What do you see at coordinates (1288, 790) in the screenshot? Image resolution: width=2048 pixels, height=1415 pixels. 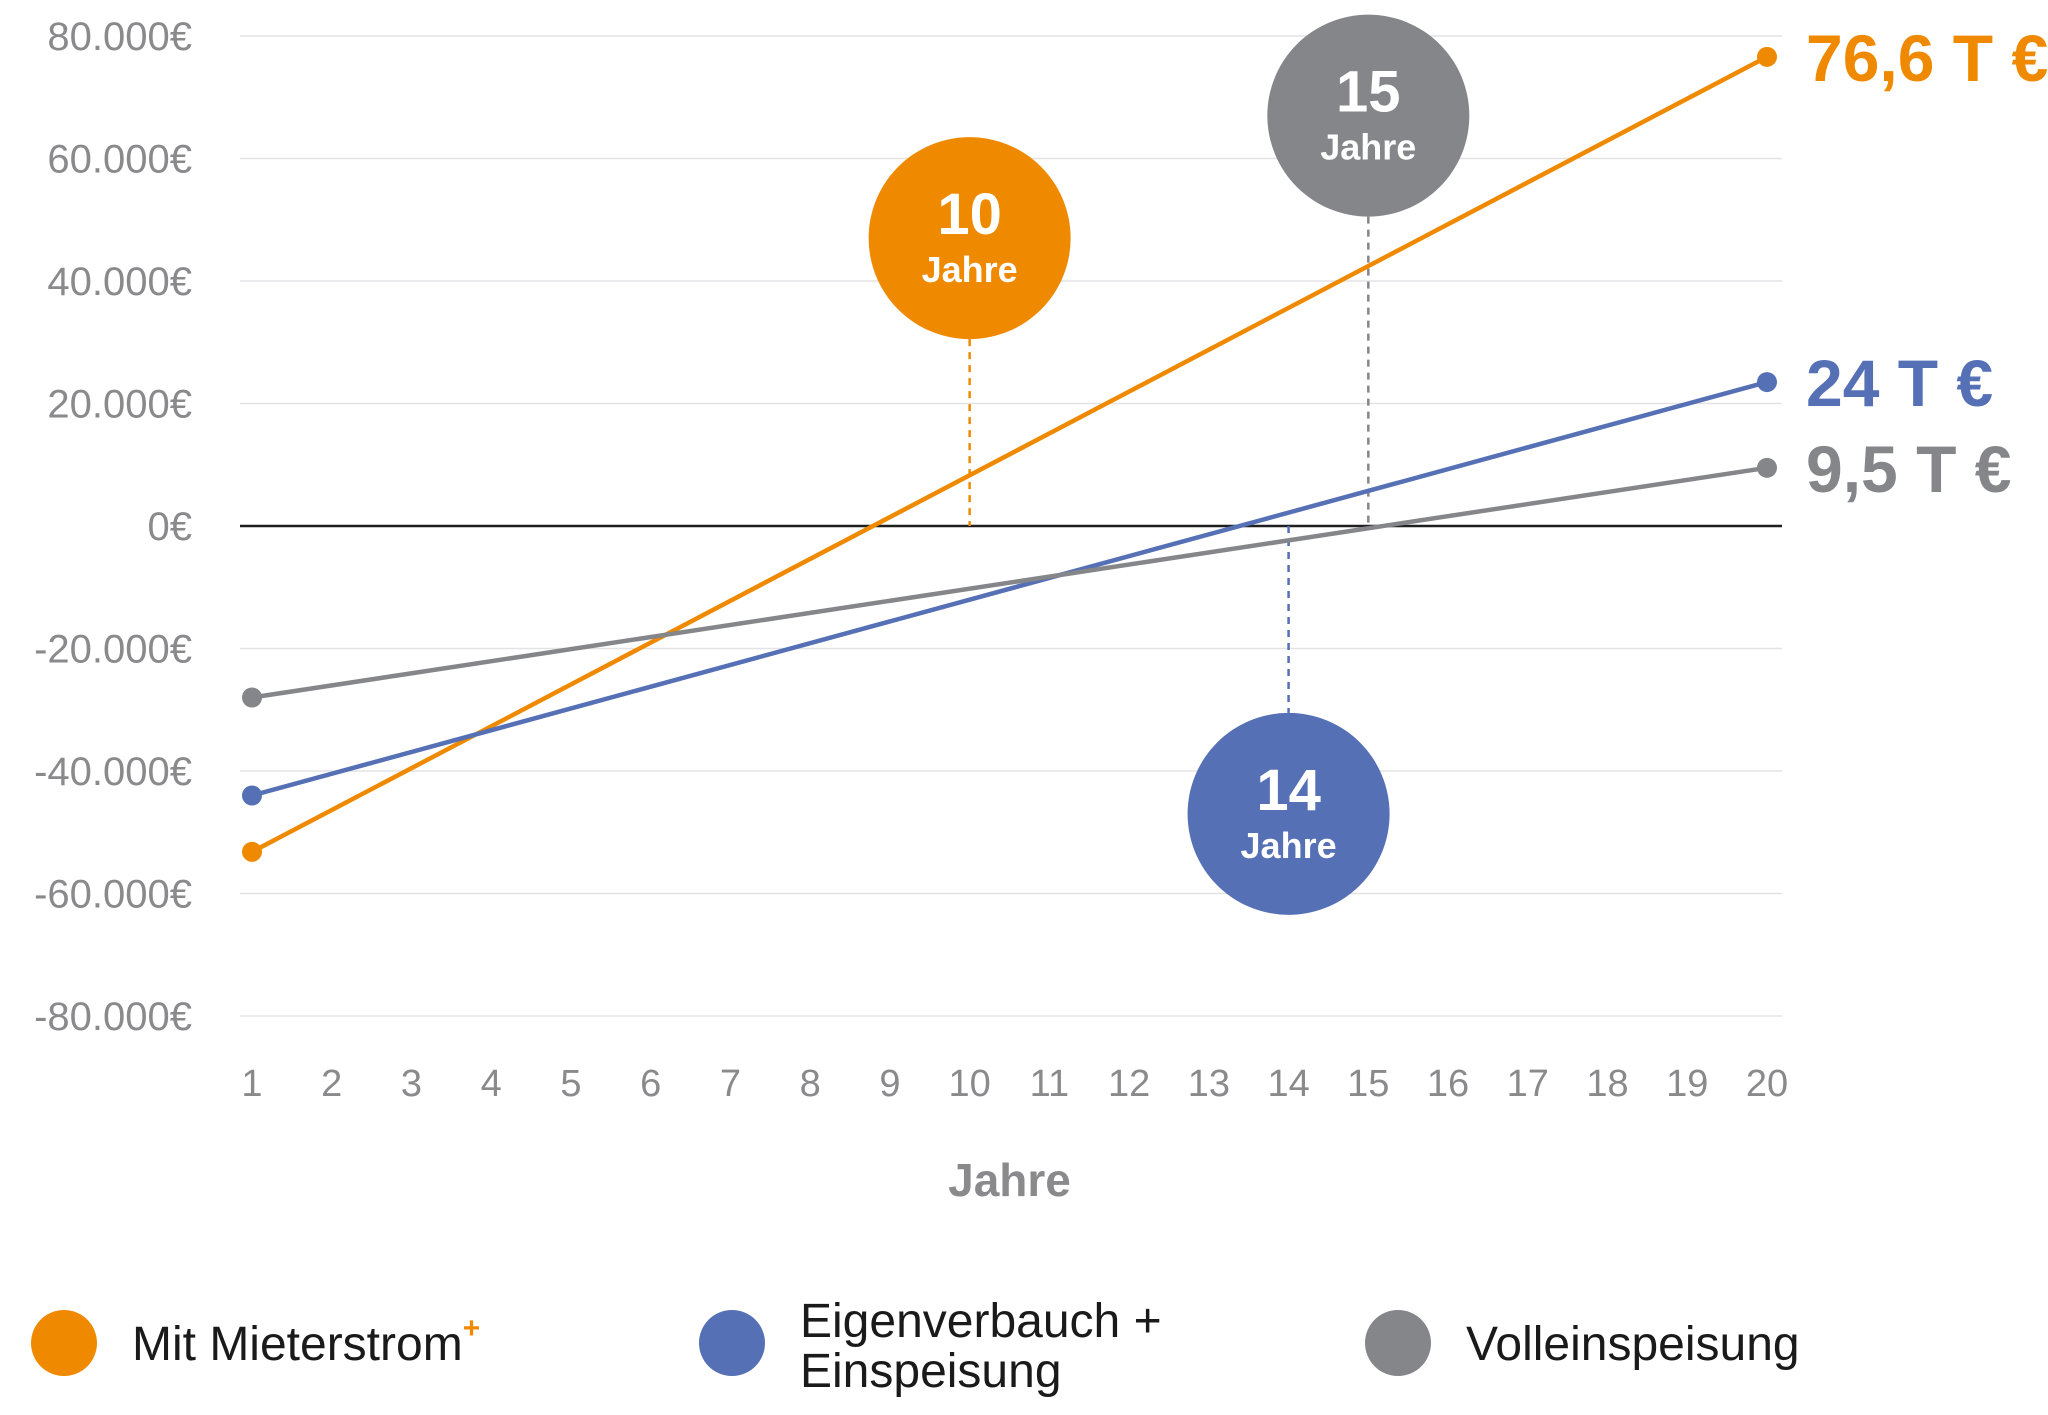 I see `break-even-years-number: 14` at bounding box center [1288, 790].